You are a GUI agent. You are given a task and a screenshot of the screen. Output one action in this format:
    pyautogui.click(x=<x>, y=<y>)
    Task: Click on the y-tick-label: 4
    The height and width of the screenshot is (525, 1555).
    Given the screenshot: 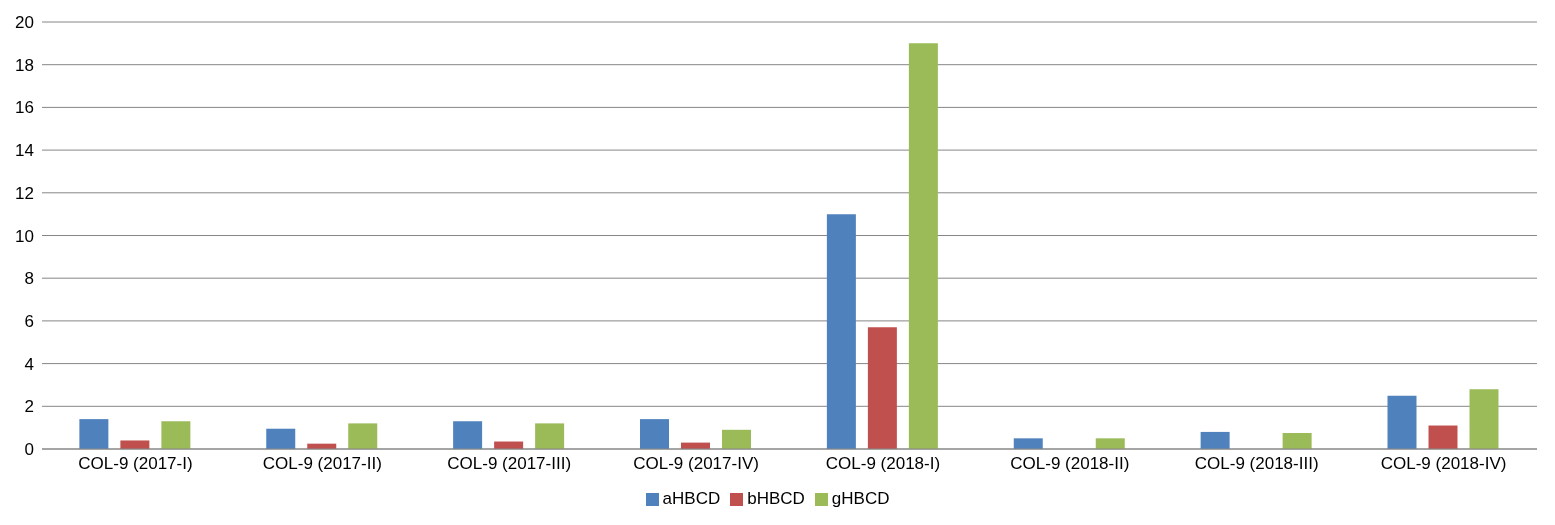 What is the action you would take?
    pyautogui.click(x=29, y=364)
    